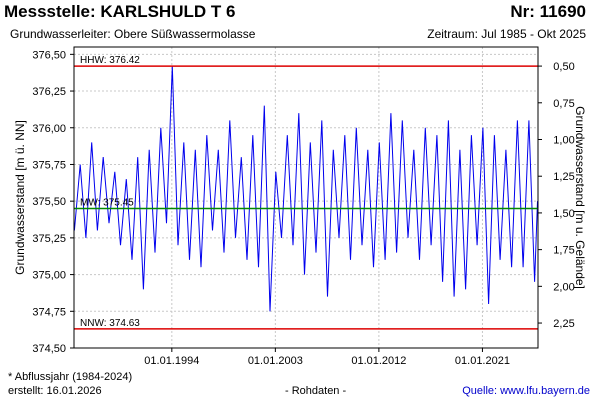 Image resolution: width=600 pixels, height=400 pixels. I want to click on y2-tick-label: 2,25, so click(563, 324).